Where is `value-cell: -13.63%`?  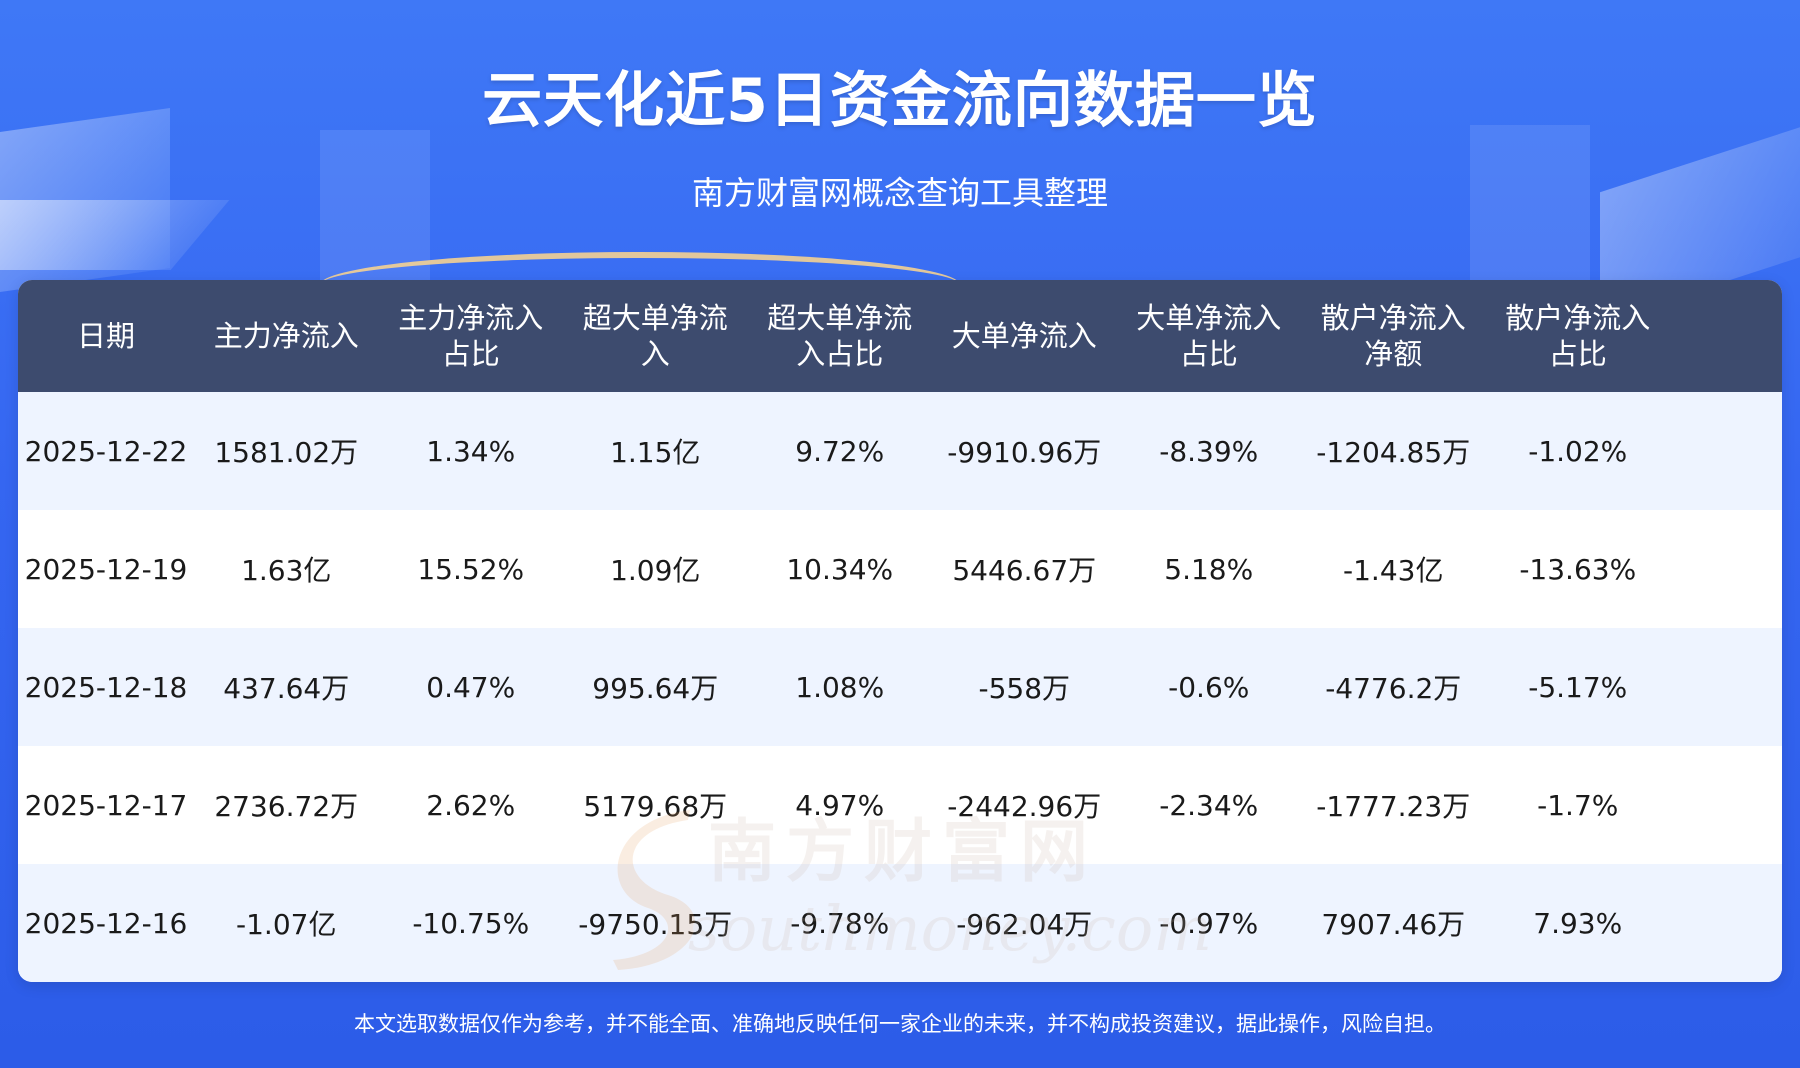 value-cell: -13.63% is located at coordinates (1578, 569).